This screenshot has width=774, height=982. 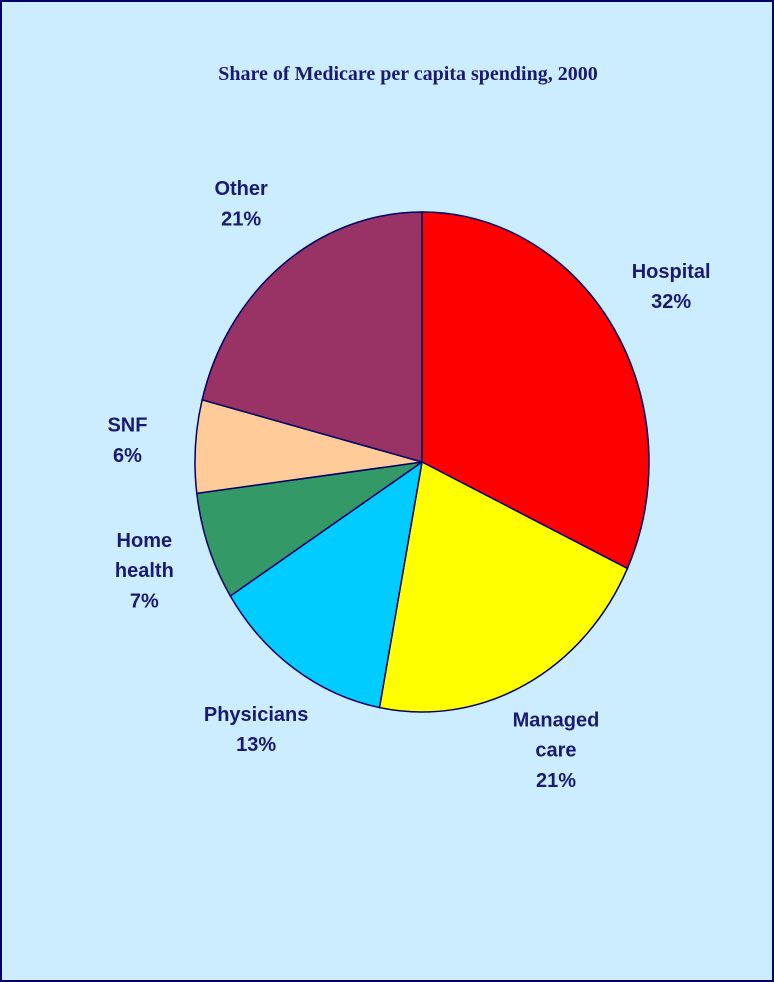 I want to click on slice-category-label: Hospital, so click(x=671, y=272).